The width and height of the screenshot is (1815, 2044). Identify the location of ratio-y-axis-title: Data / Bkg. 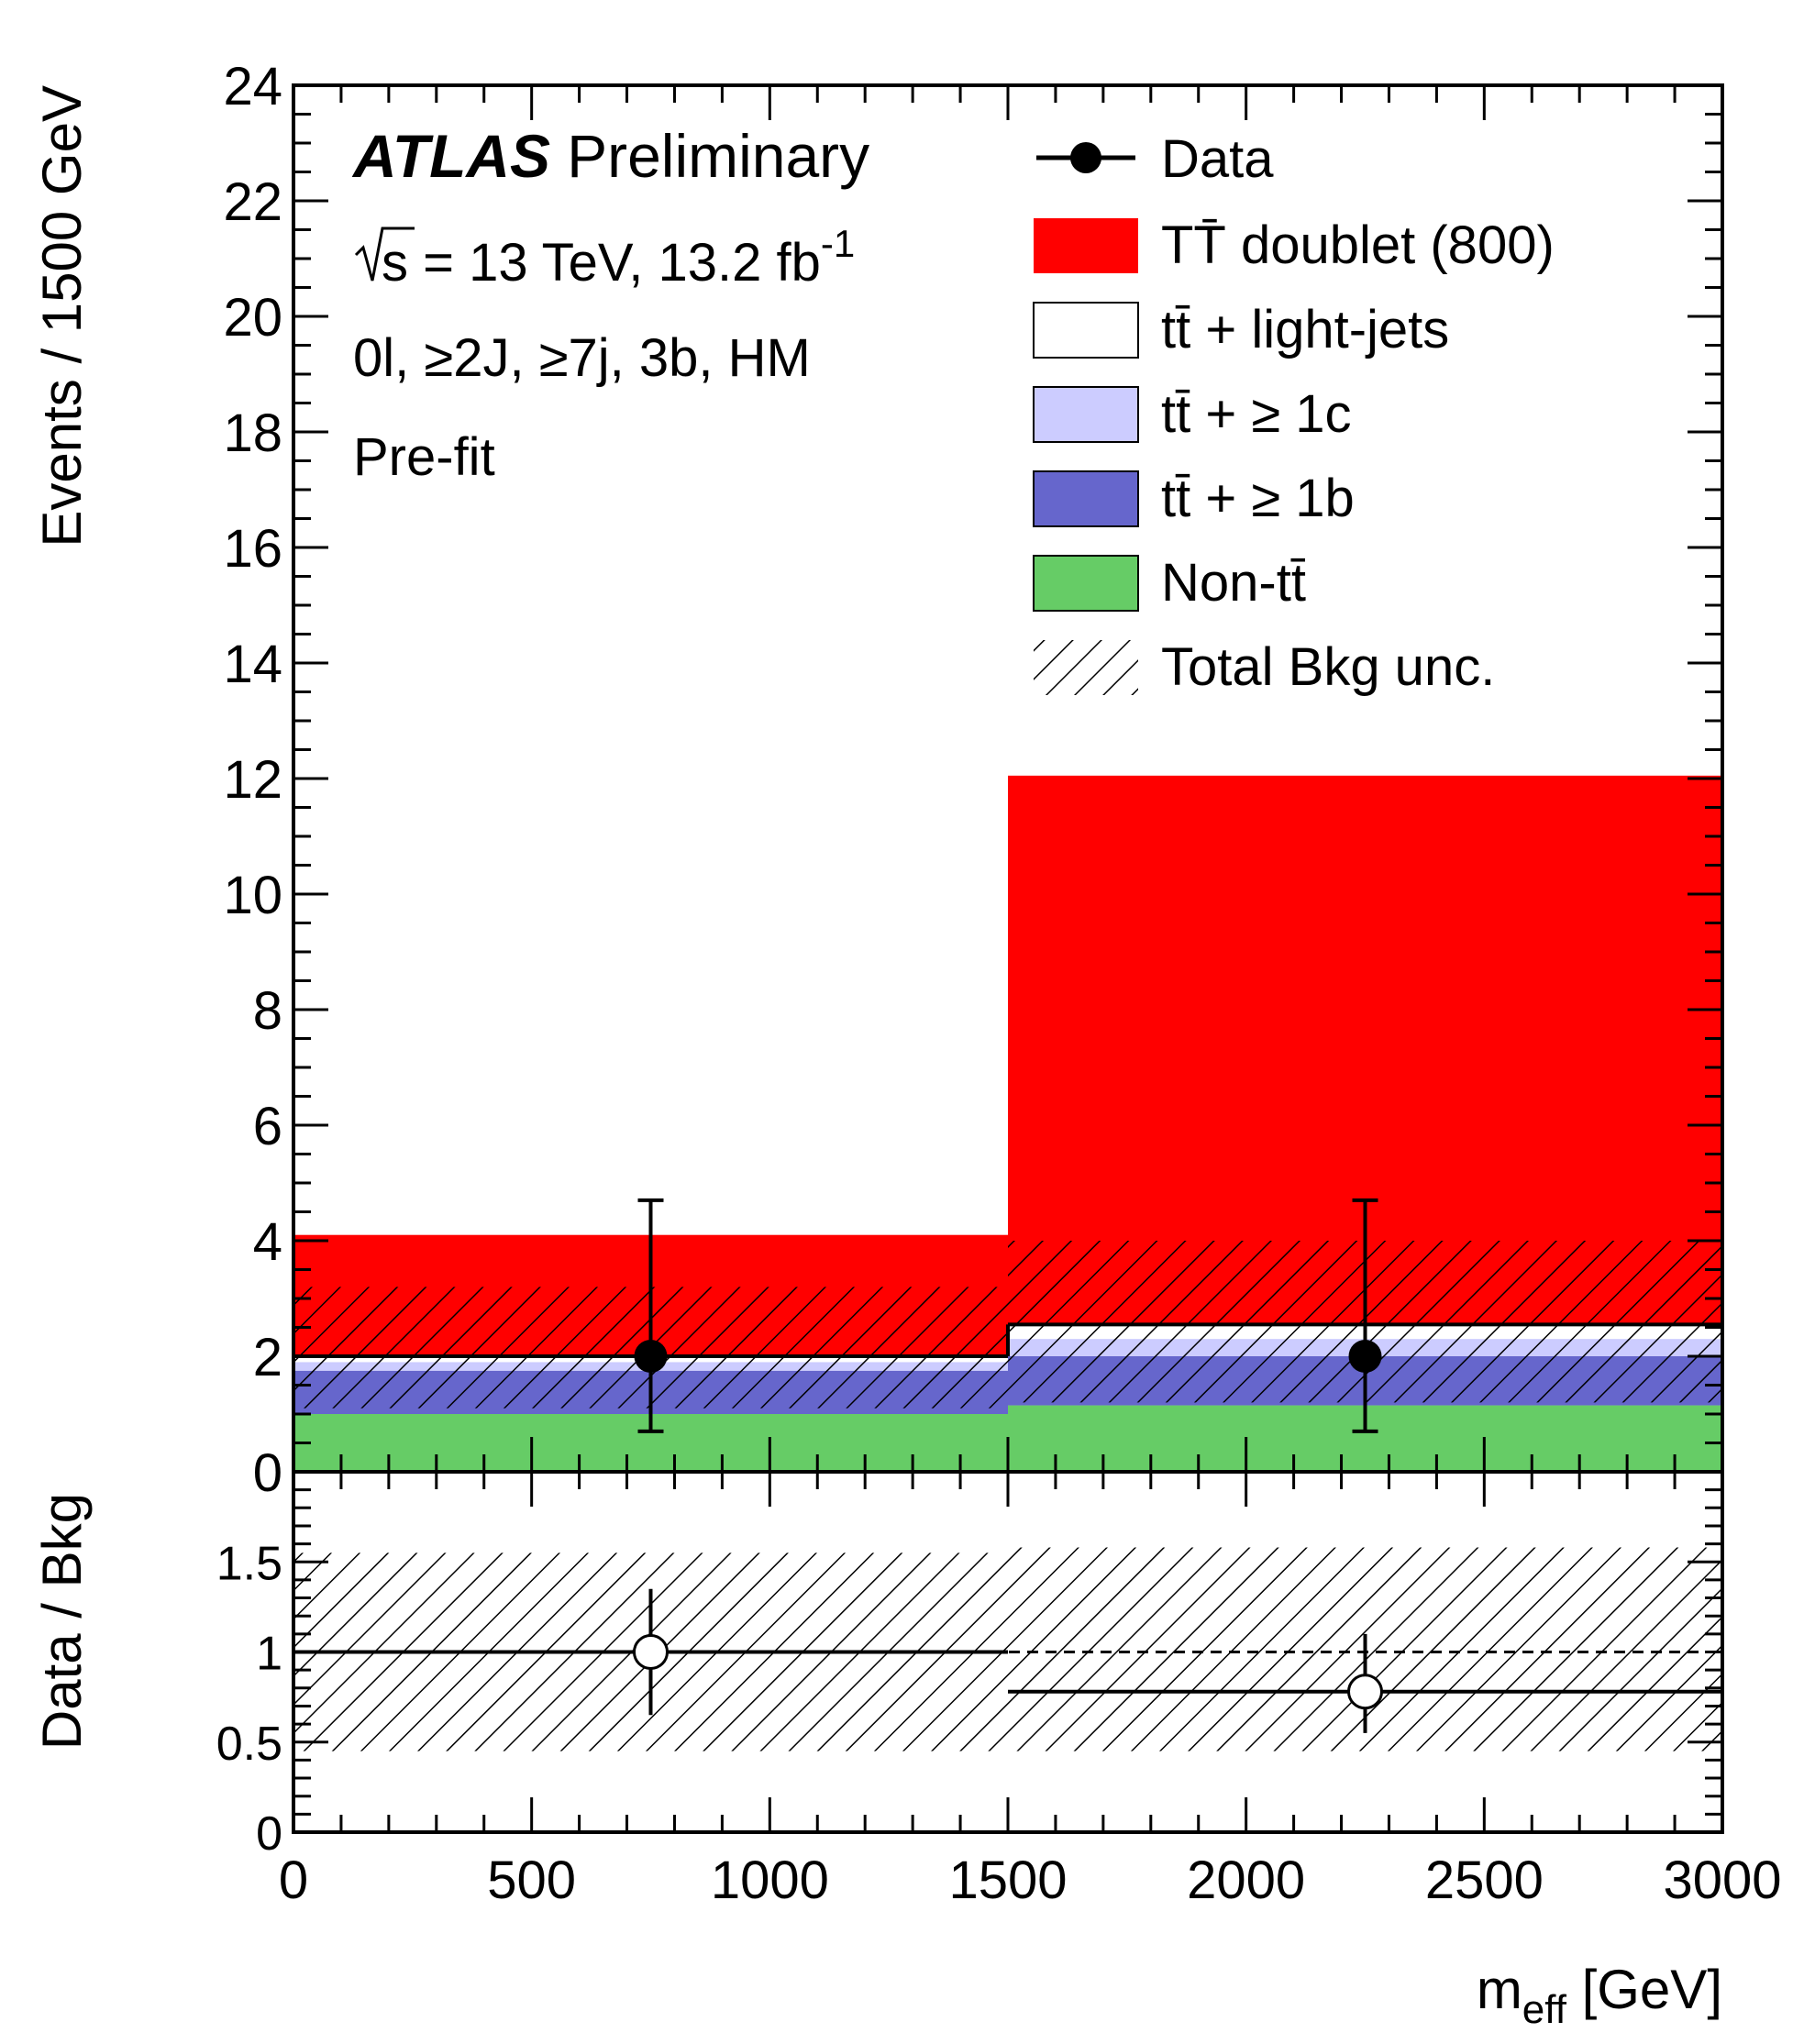
(62, 1622).